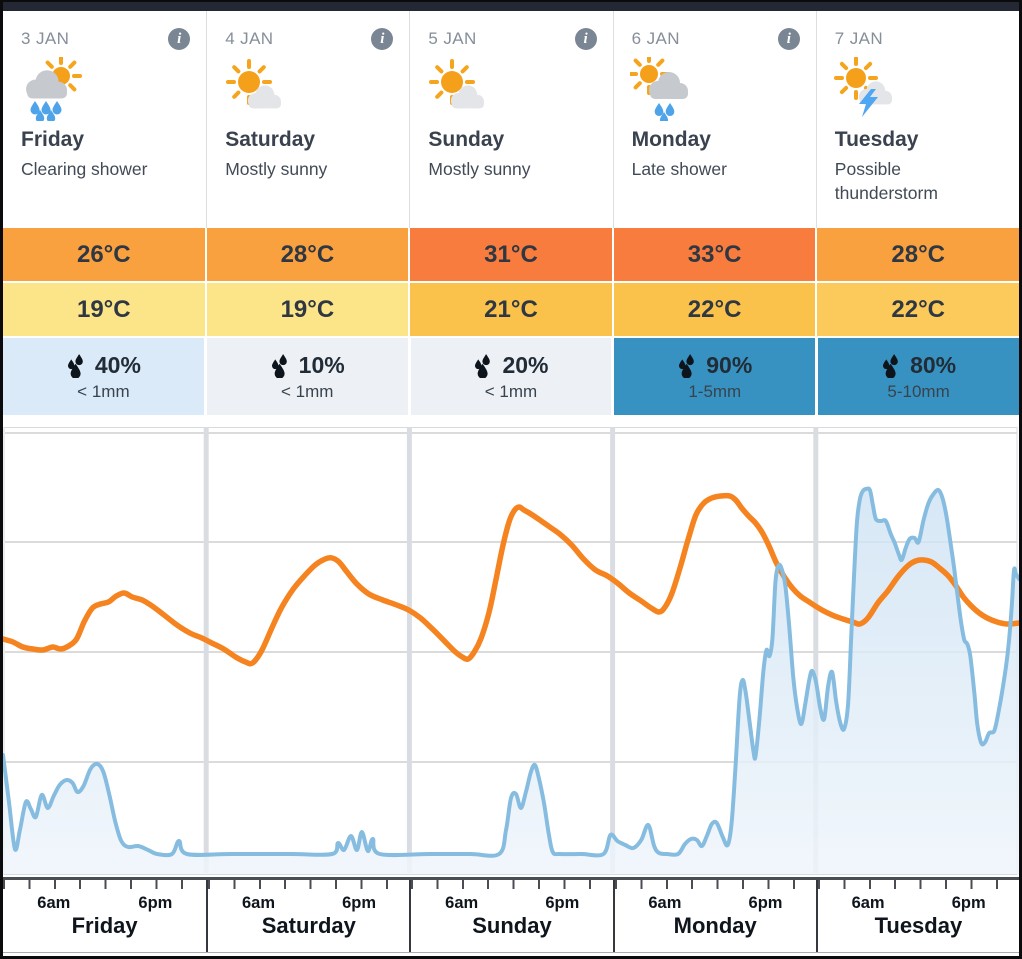  Describe the element at coordinates (876, 139) in the screenshot. I see `day-name: Tuesday` at that location.